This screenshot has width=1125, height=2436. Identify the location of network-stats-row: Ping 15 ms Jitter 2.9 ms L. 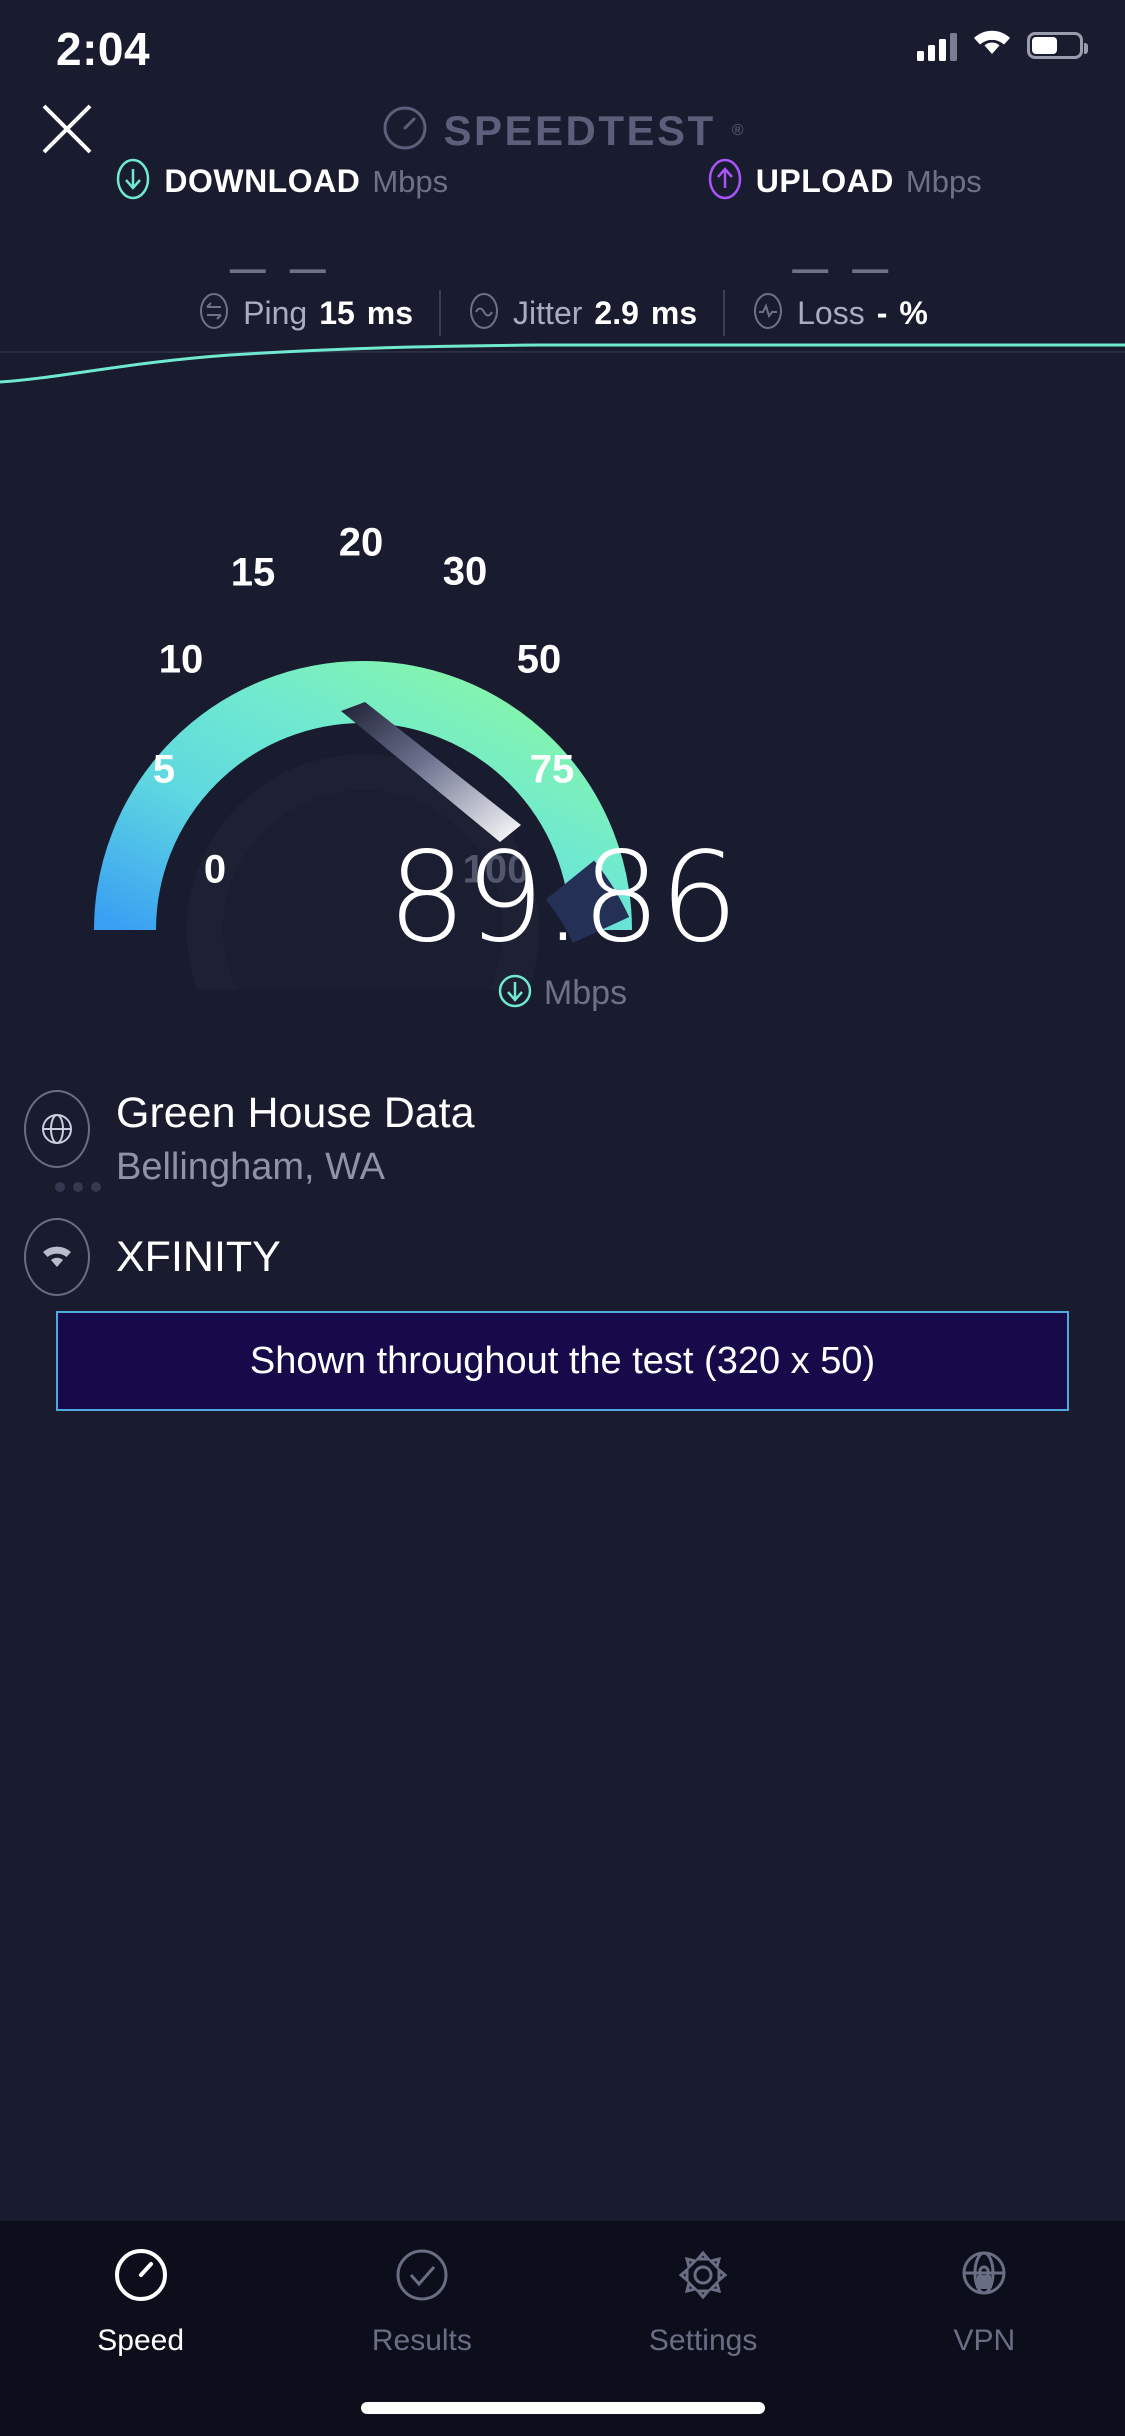
(562, 313).